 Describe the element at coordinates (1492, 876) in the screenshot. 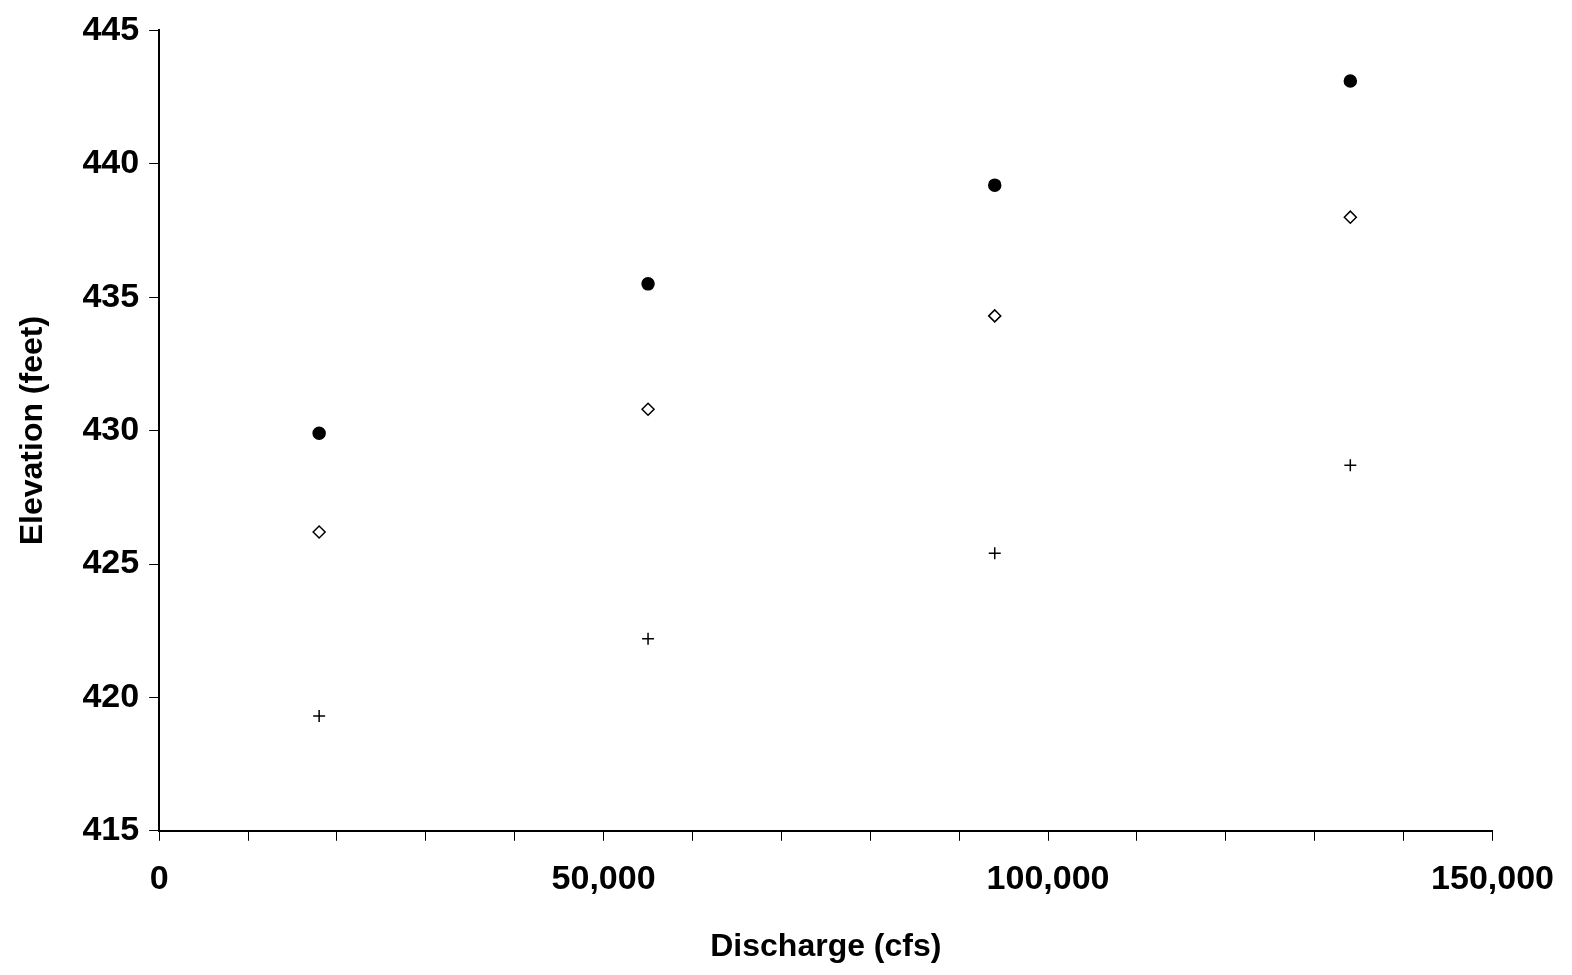

I see `x-tick-label: 150,000` at that location.